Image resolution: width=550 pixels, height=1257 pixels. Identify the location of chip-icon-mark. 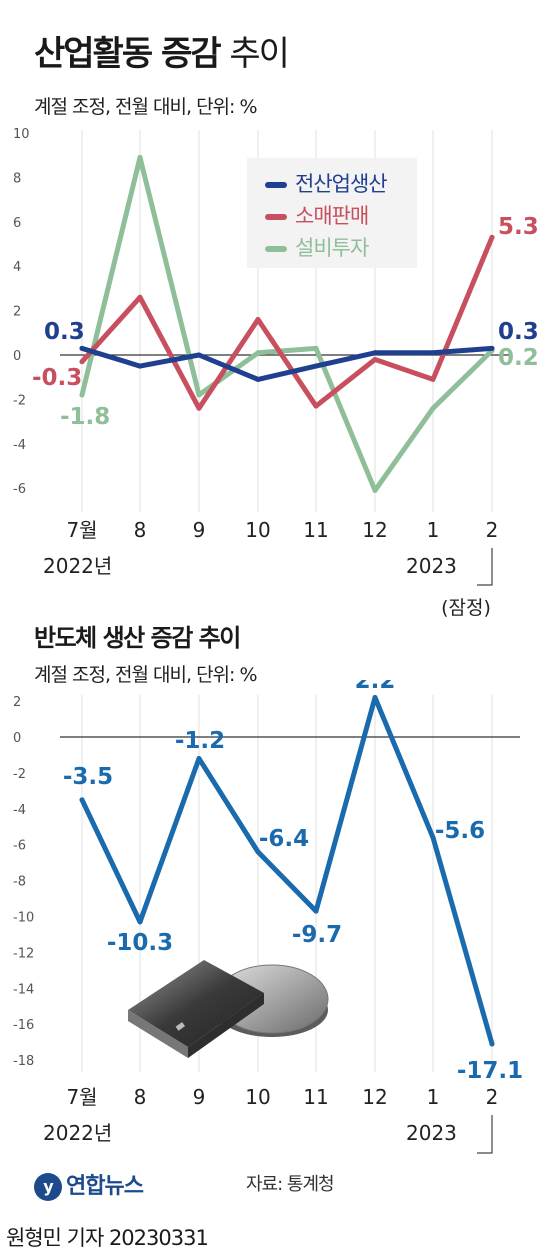
(180, 1026).